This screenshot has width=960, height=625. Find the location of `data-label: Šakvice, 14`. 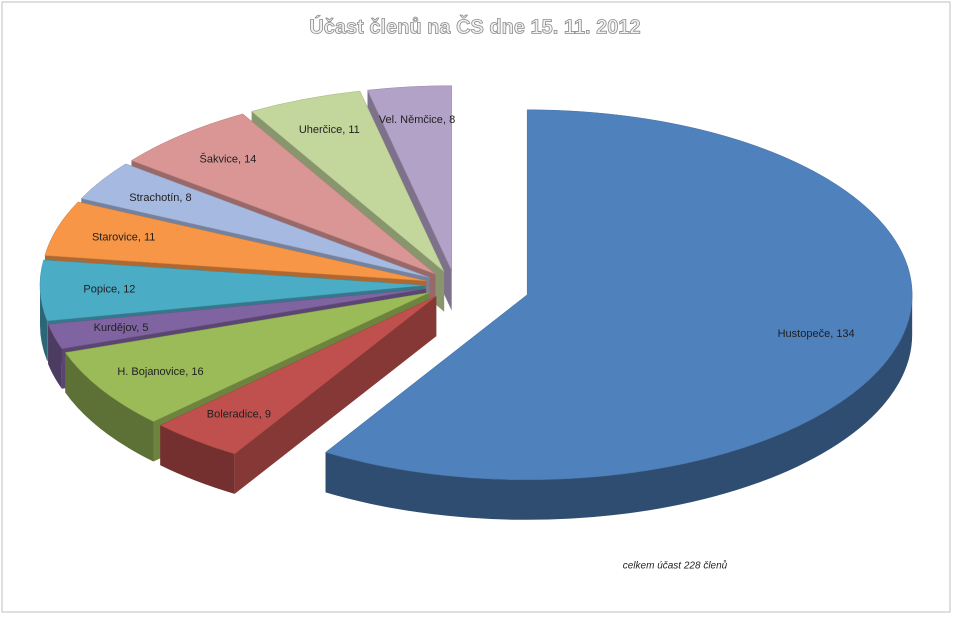

data-label: Šakvice, 14 is located at coordinates (228, 159).